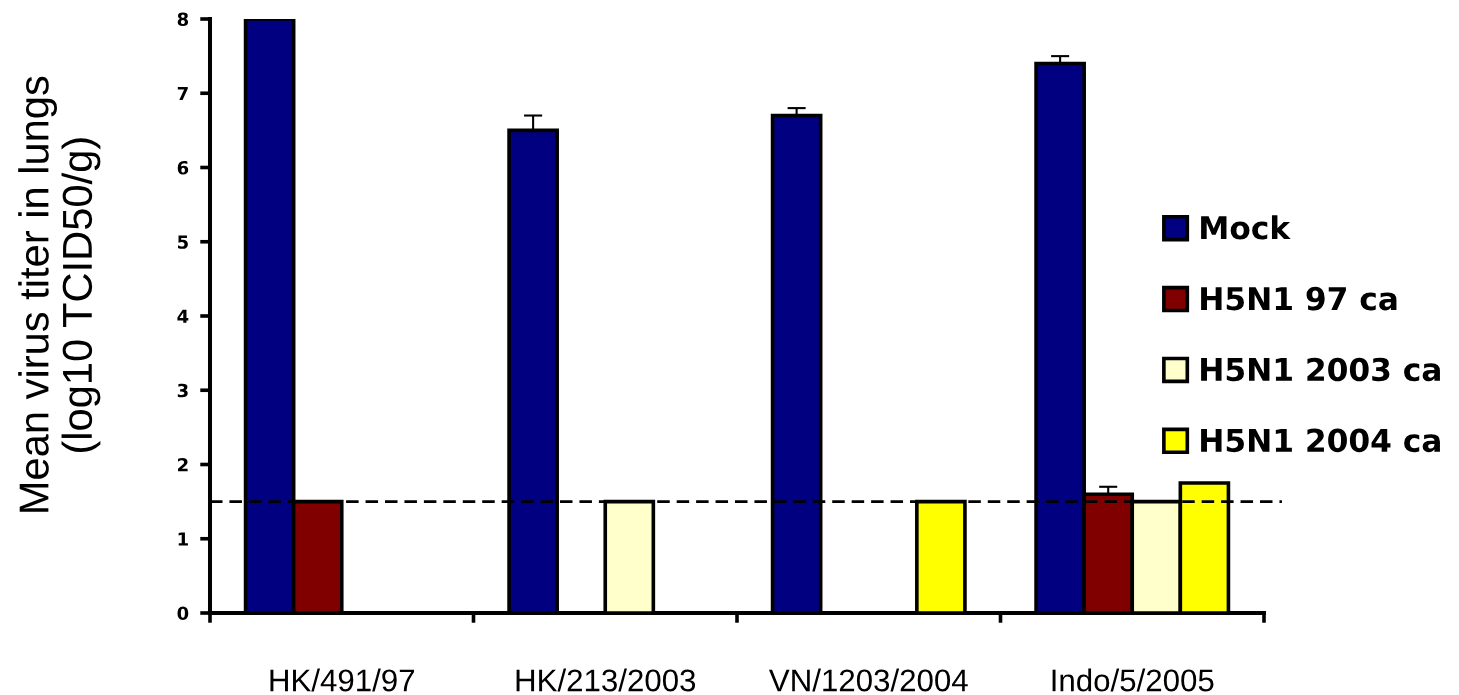 The height and width of the screenshot is (695, 1459). I want to click on legend-label: Mock, so click(1246, 227).